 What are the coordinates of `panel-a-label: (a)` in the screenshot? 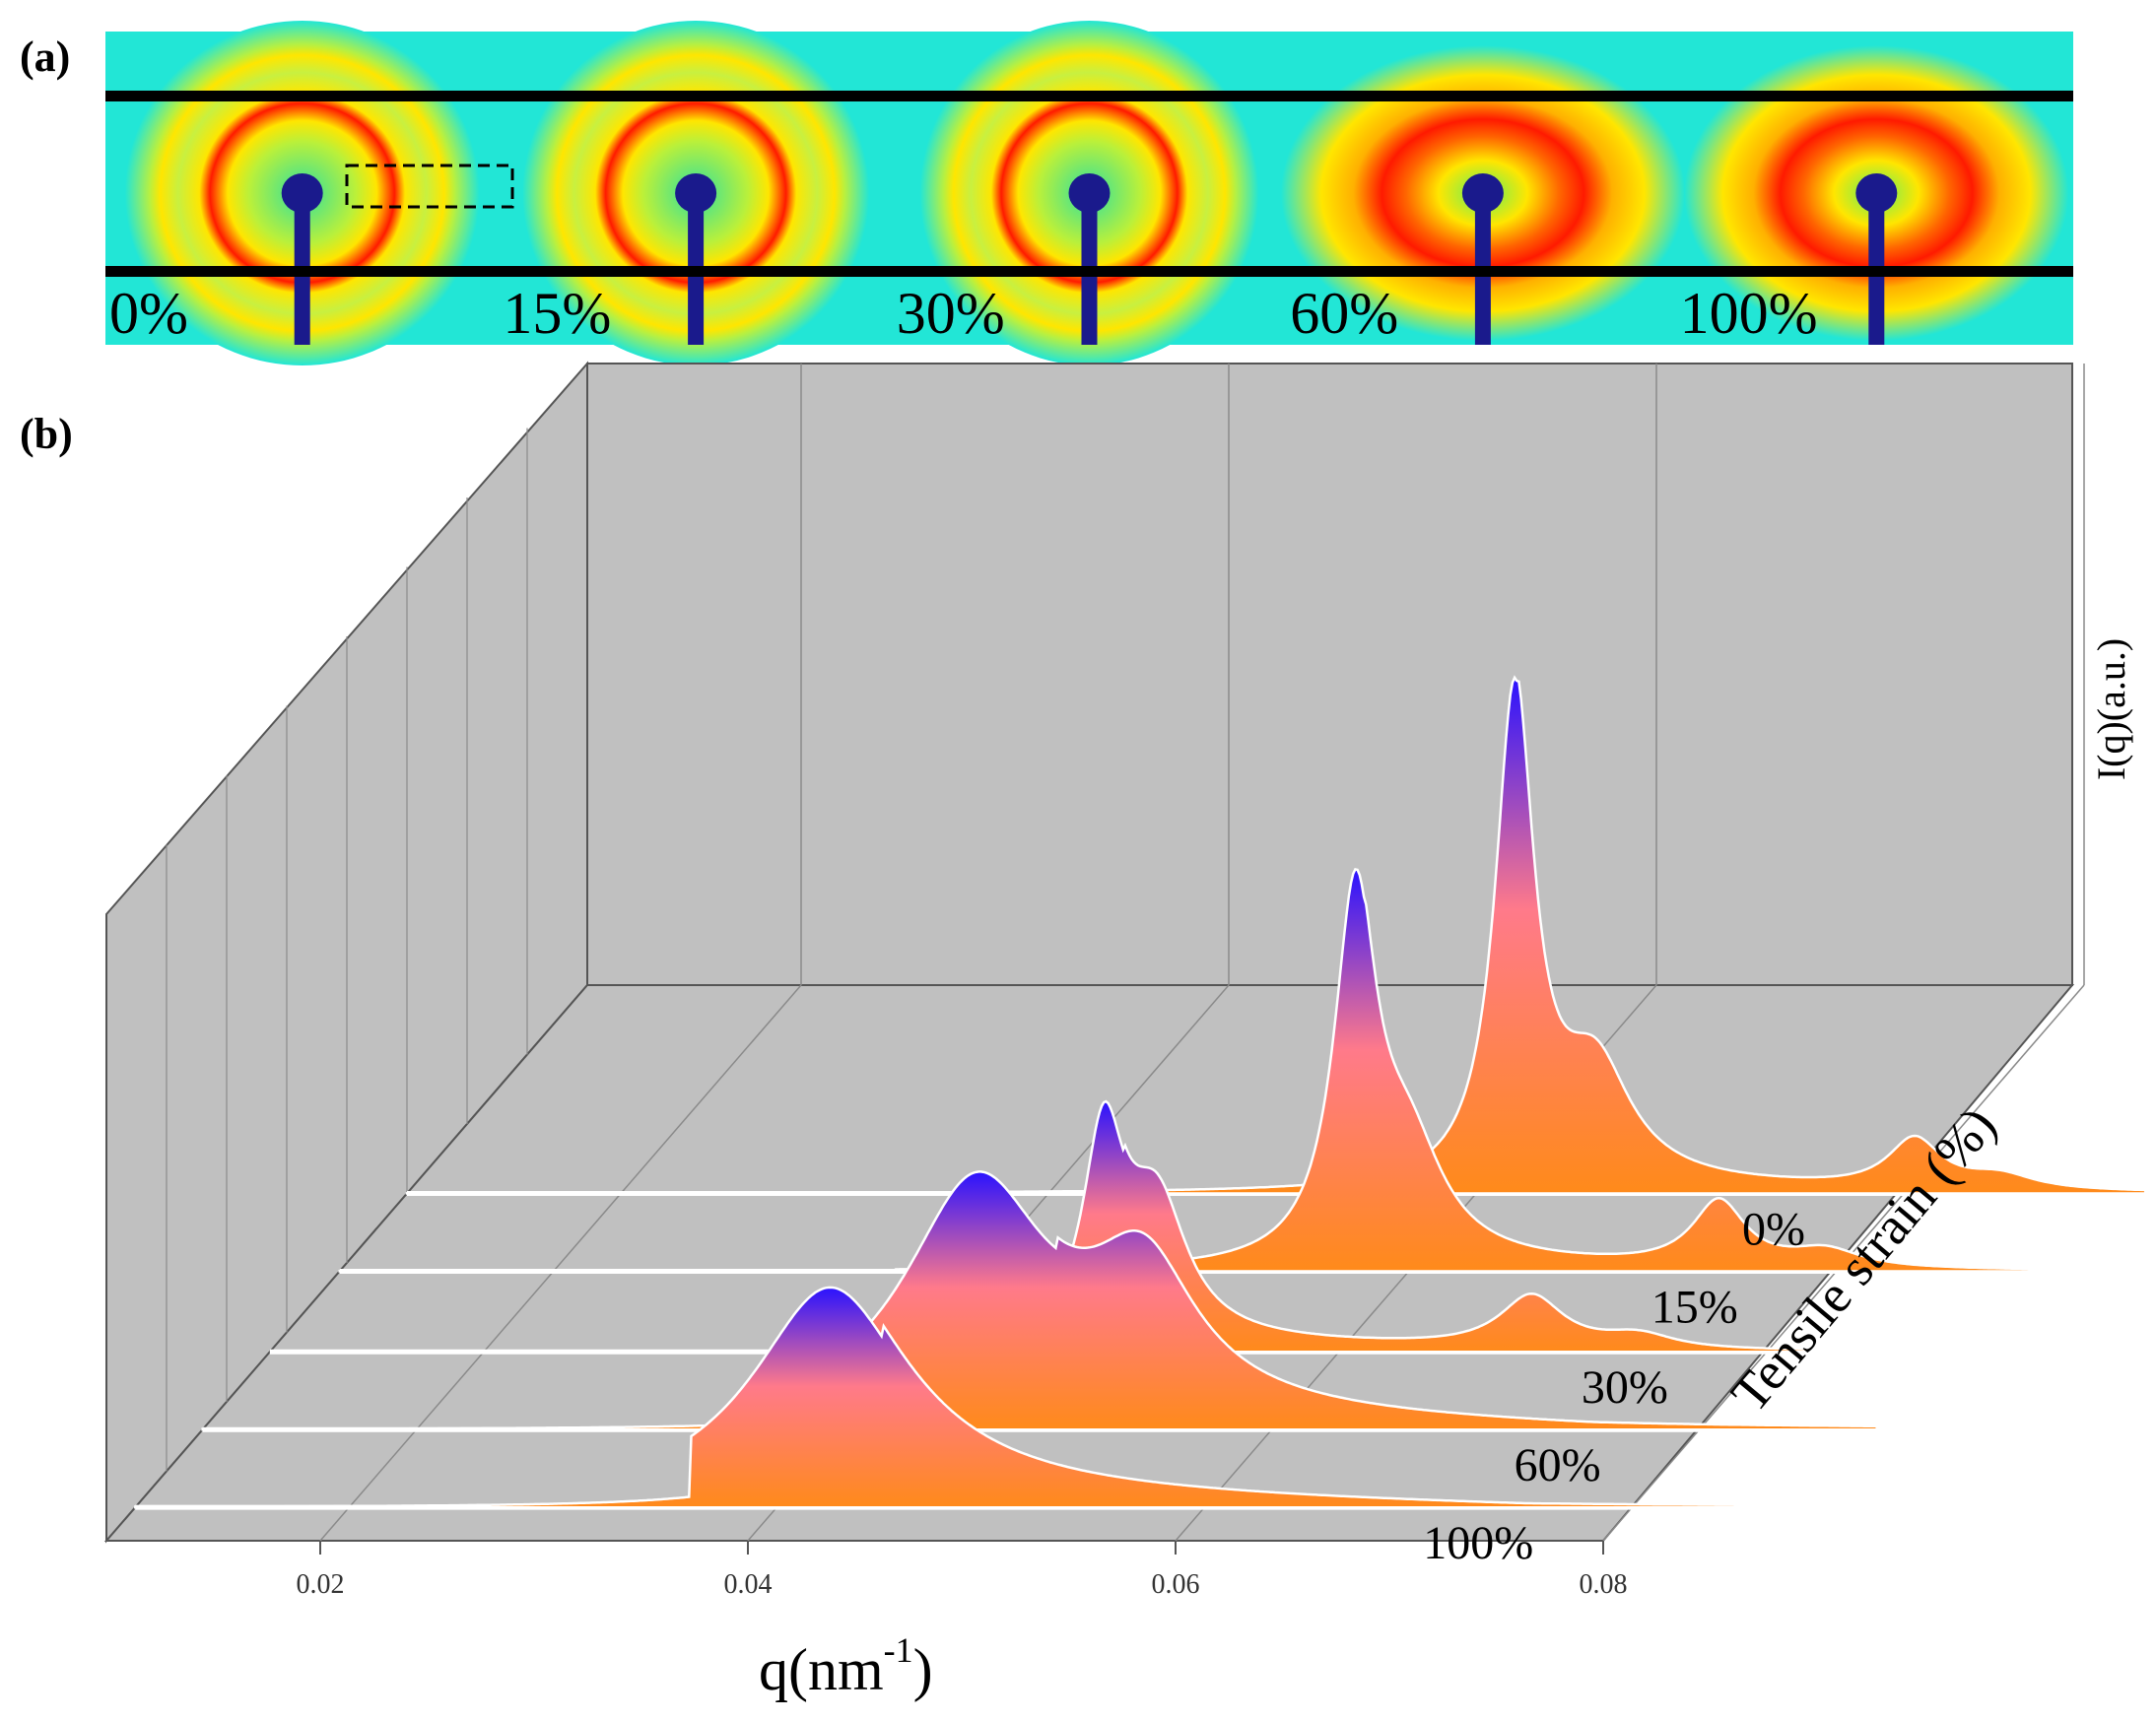 It's located at (45, 57).